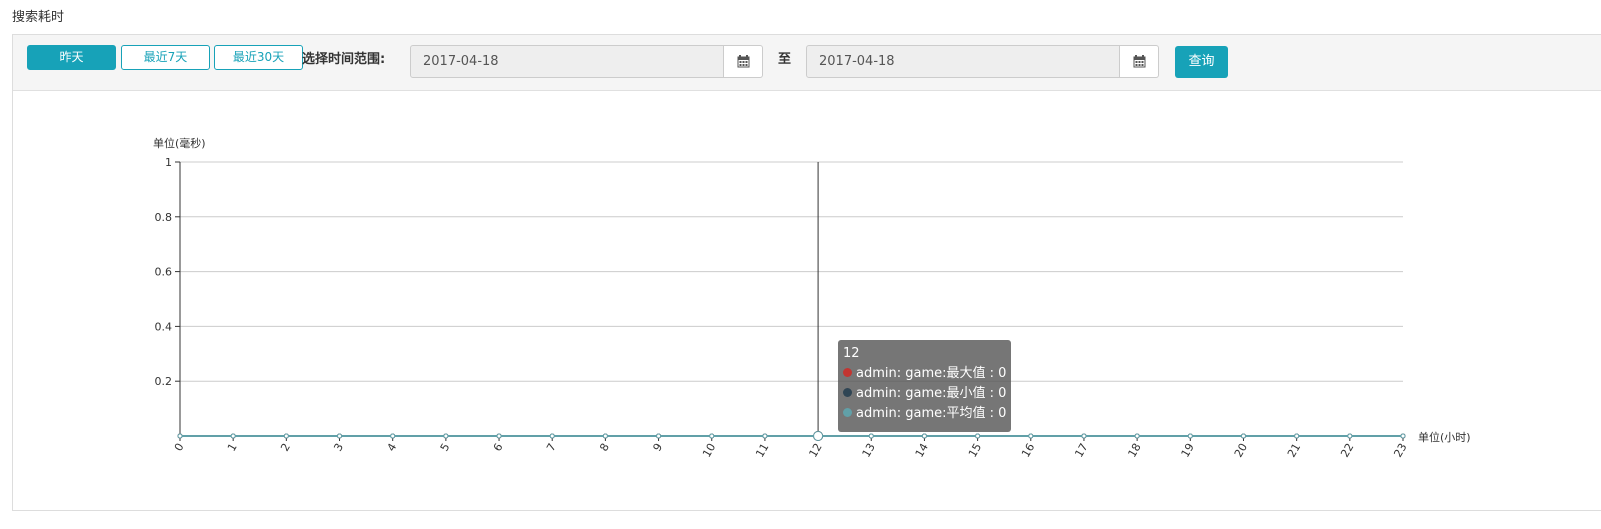 The height and width of the screenshot is (529, 1601). Describe the element at coordinates (931, 393) in the screenshot. I see `tooltip-row-min-label: admin: game:最小值 : 0` at that location.